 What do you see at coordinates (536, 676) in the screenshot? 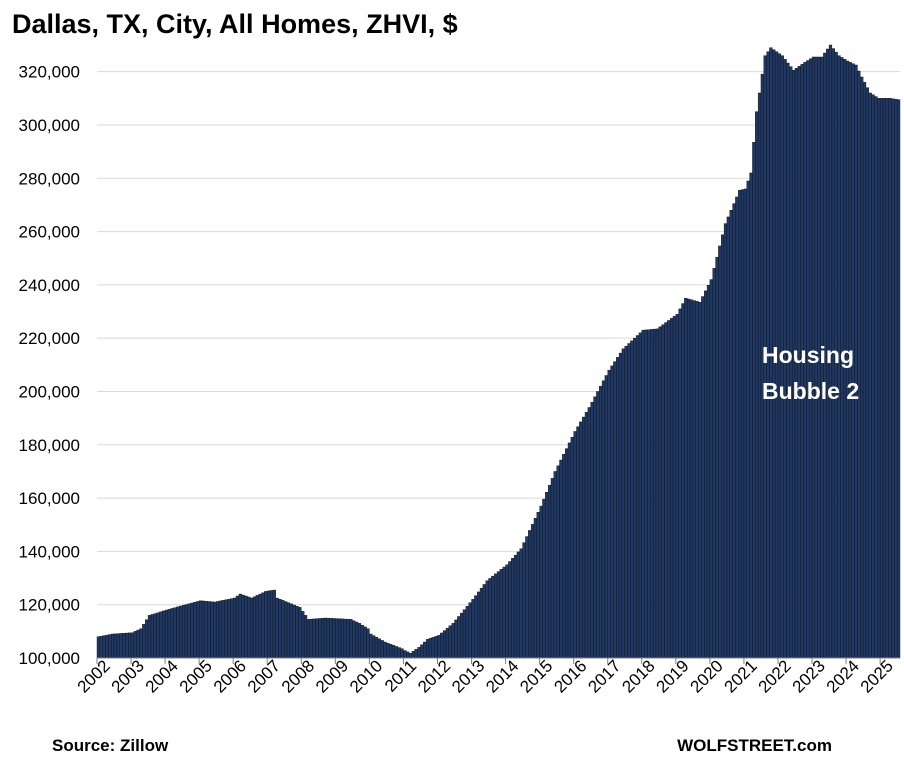
I see `x-tick-label: 2015` at bounding box center [536, 676].